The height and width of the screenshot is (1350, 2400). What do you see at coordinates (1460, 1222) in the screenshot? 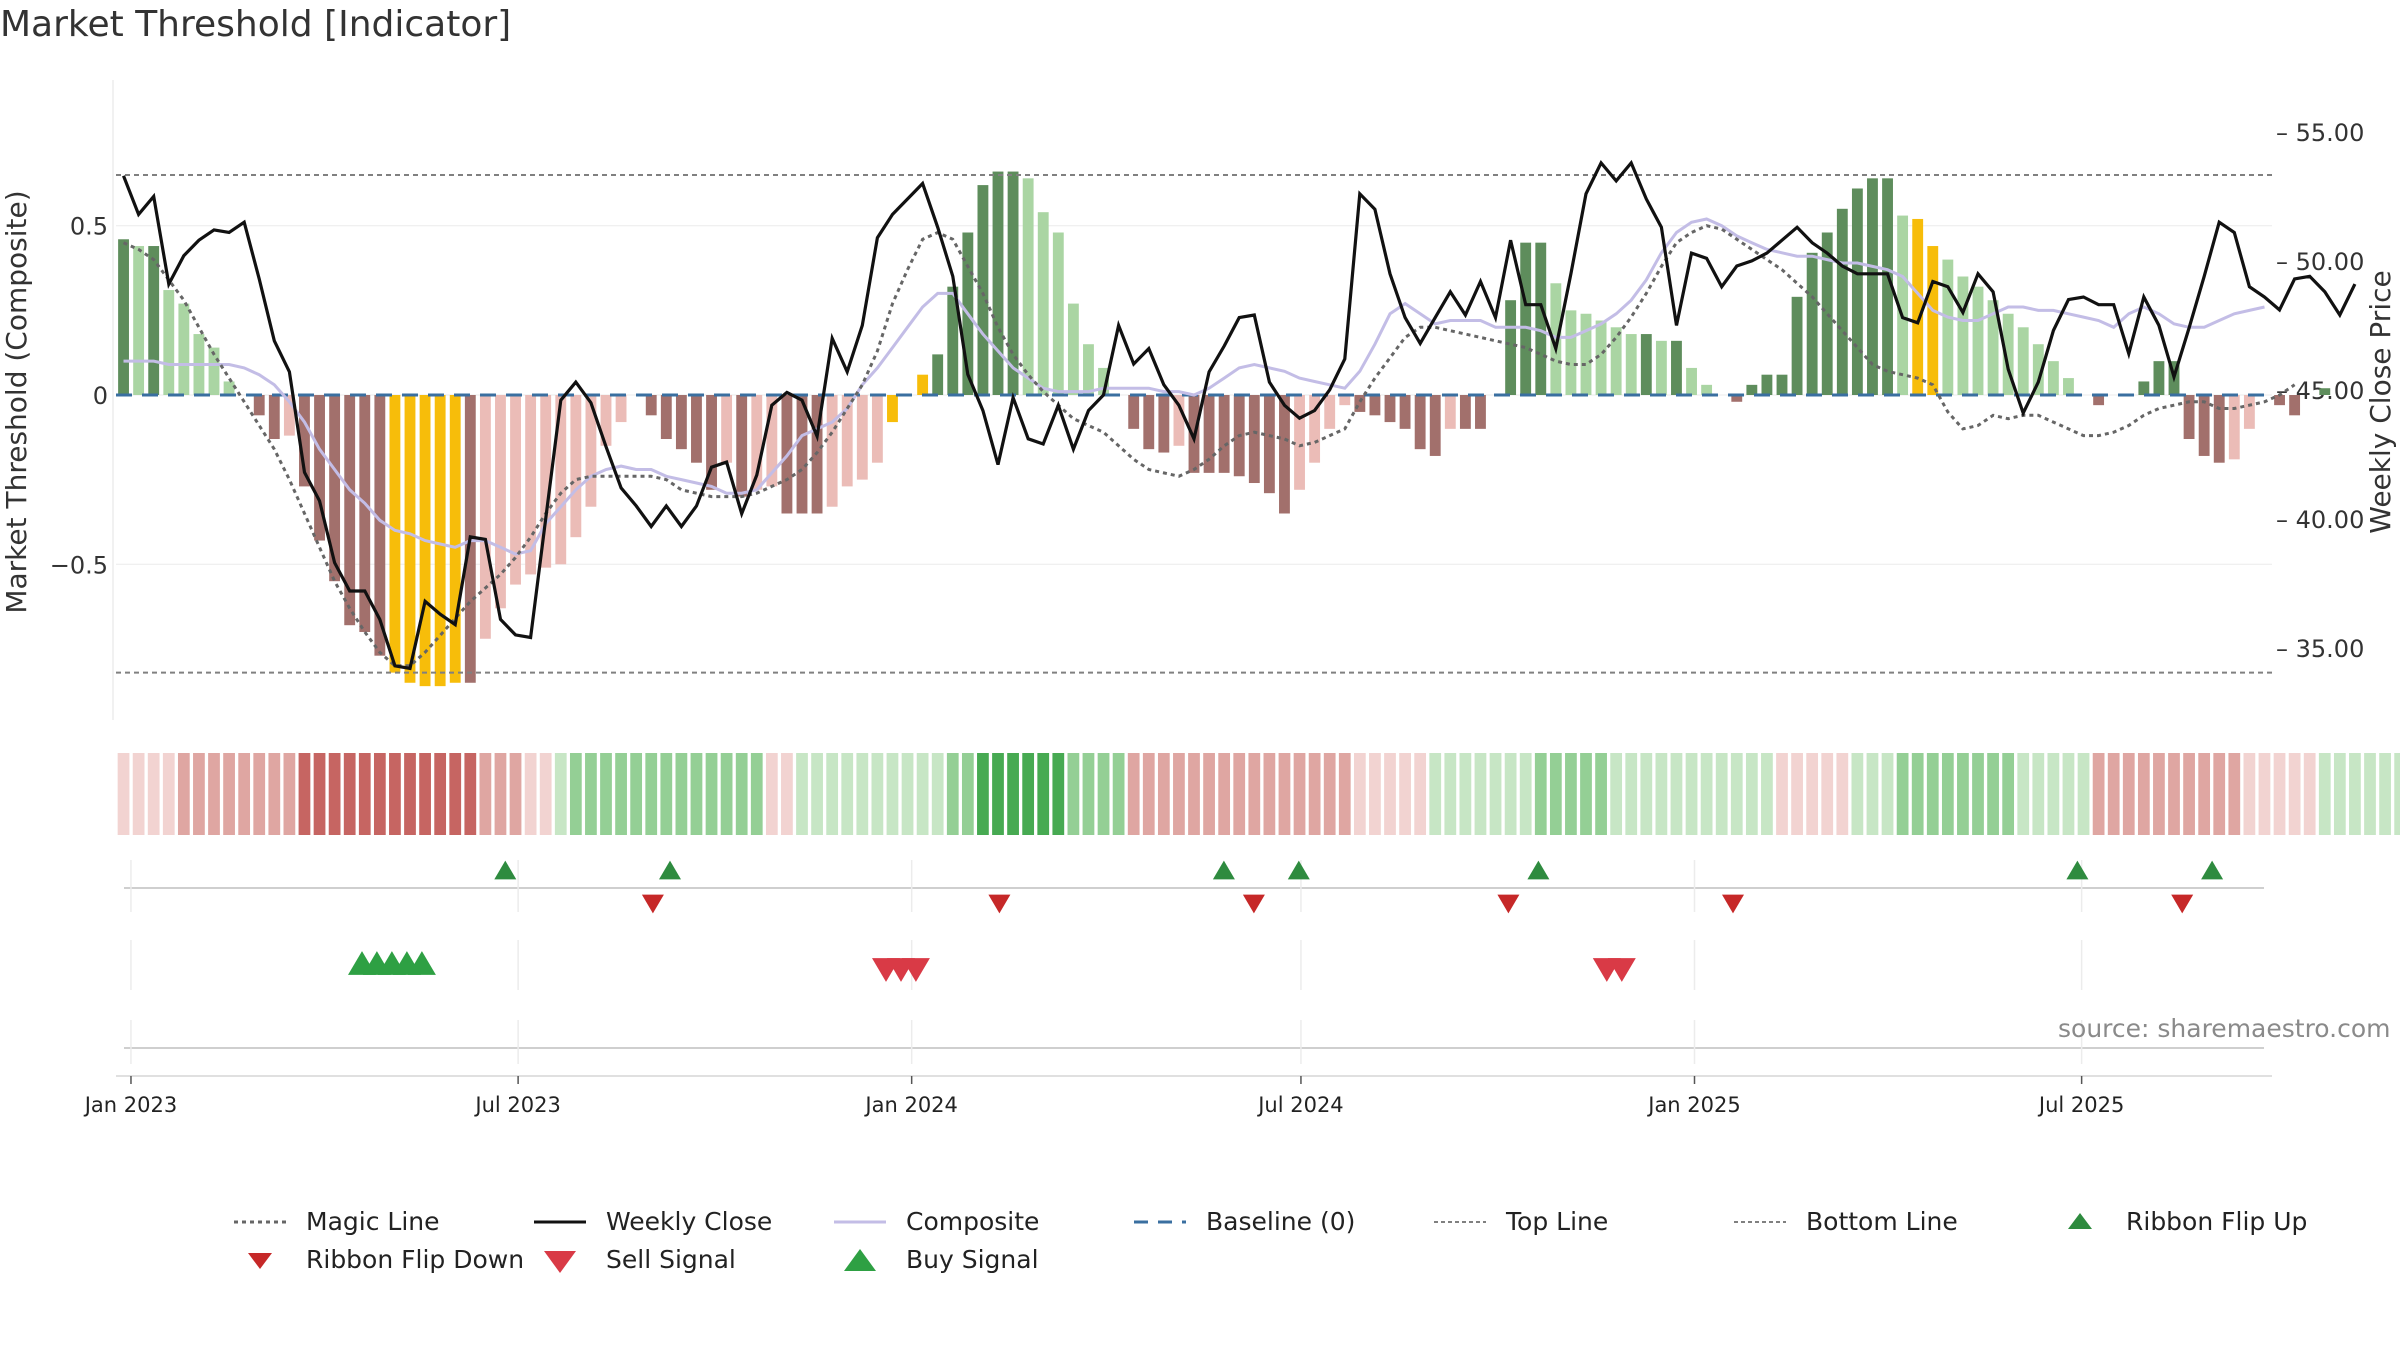
I see `top-line-swatch` at bounding box center [1460, 1222].